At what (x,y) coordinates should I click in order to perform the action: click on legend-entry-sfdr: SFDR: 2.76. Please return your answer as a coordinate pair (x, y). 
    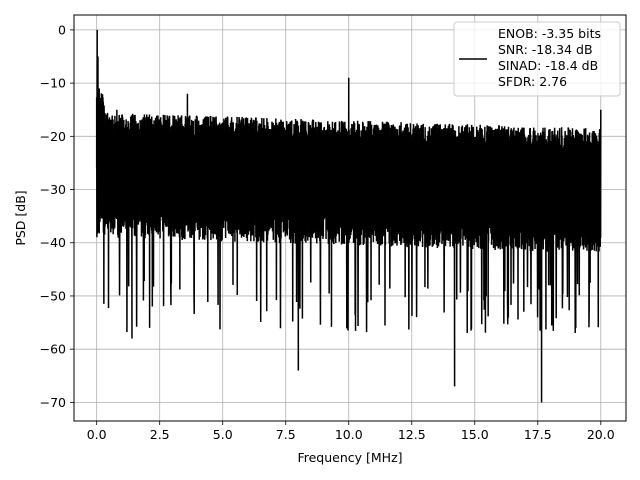
    Looking at the image, I should click on (532, 81).